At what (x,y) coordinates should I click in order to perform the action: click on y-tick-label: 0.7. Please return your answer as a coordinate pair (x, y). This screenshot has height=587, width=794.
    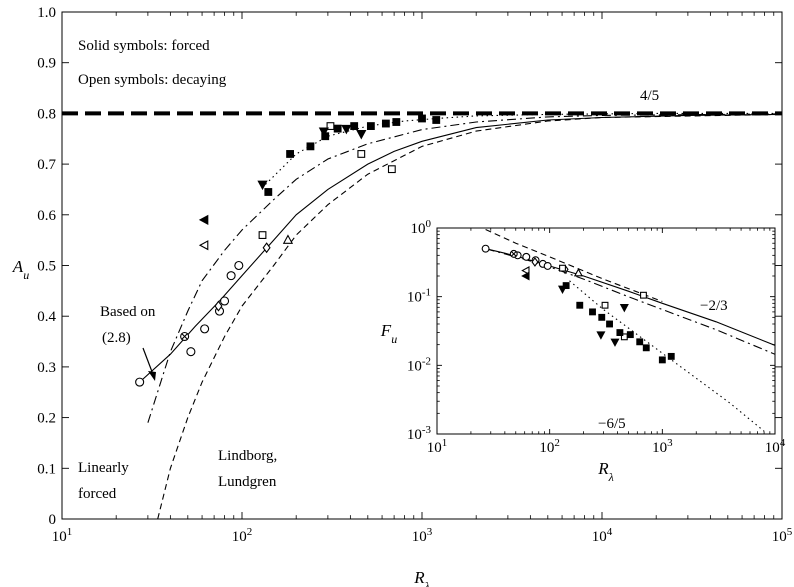
    Looking at the image, I should click on (46, 165).